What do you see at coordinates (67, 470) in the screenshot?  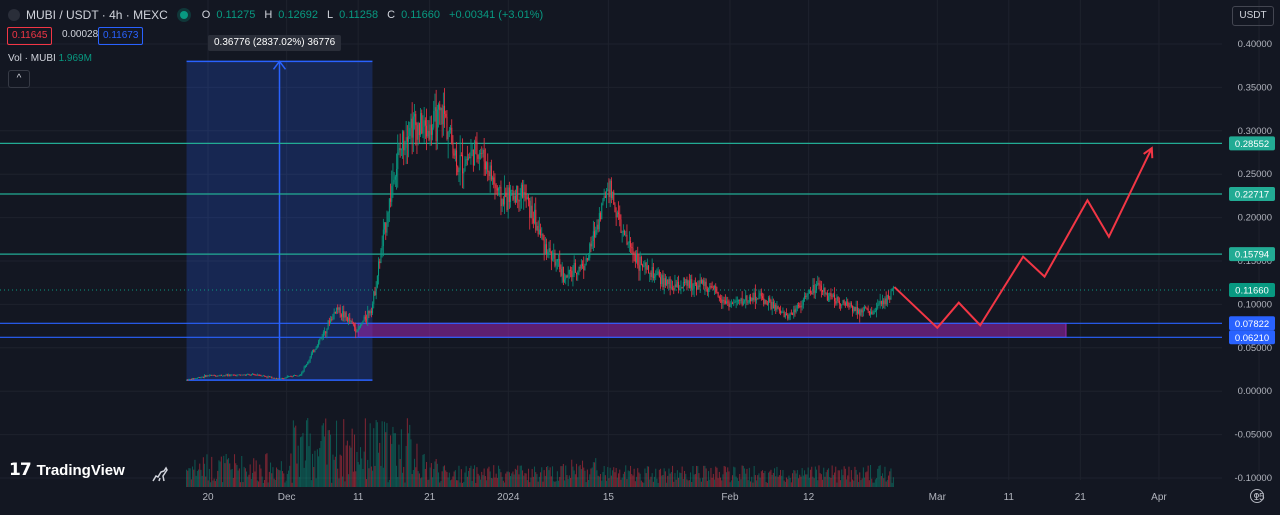 I see `tradingview-logo: 17 TradingView` at bounding box center [67, 470].